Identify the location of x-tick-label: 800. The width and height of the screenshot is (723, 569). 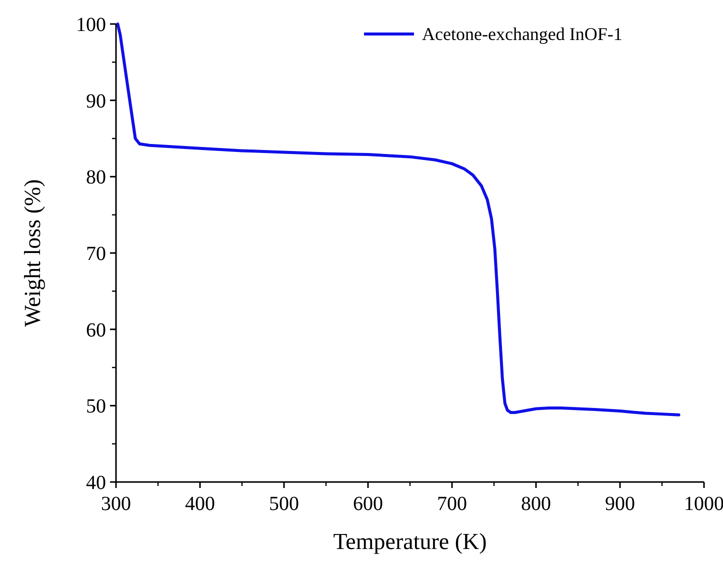
(536, 504).